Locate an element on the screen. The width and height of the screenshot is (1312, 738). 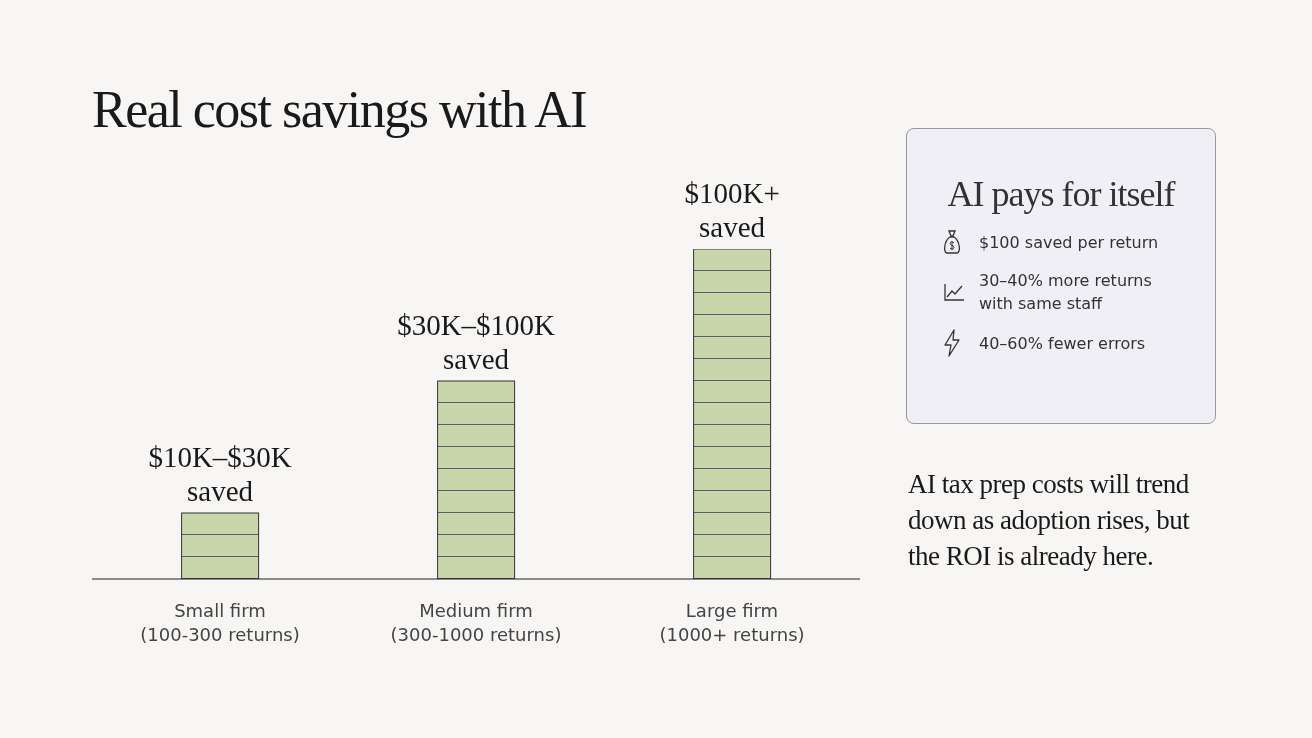
x-tick-label: Medium firm (300-1000 returns) is located at coordinates (476, 622).